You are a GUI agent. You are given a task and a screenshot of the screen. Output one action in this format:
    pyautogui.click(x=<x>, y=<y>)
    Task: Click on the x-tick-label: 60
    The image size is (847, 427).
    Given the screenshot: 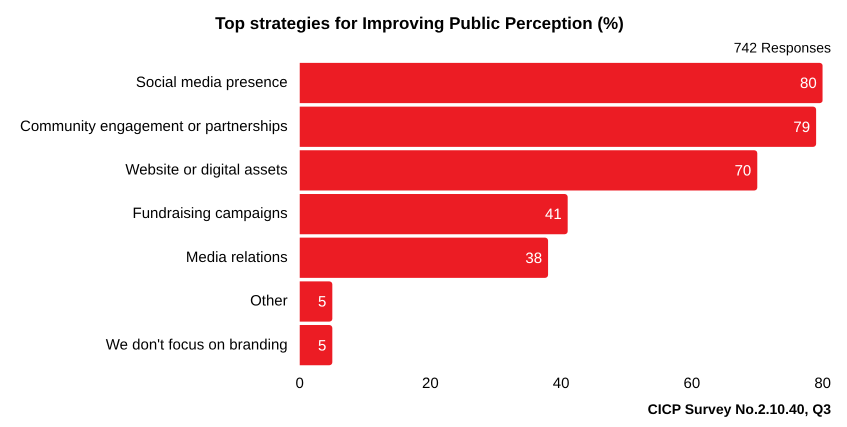 What is the action you would take?
    pyautogui.click(x=692, y=383)
    